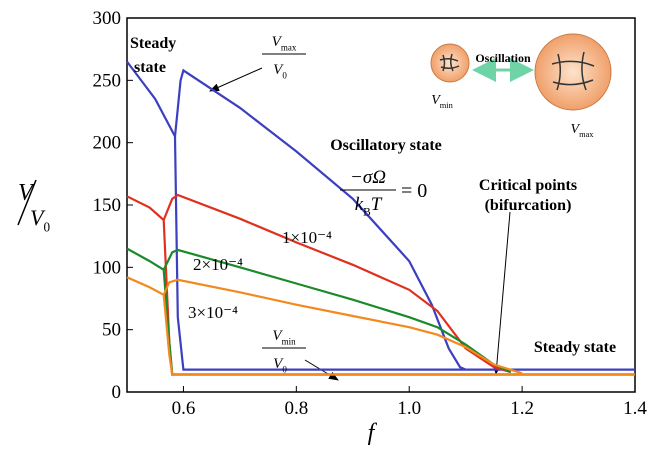 Image resolution: width=664 pixels, height=450 pixels. Describe the element at coordinates (369, 206) in the screenshot. I see `sigma-den: kBT` at that location.